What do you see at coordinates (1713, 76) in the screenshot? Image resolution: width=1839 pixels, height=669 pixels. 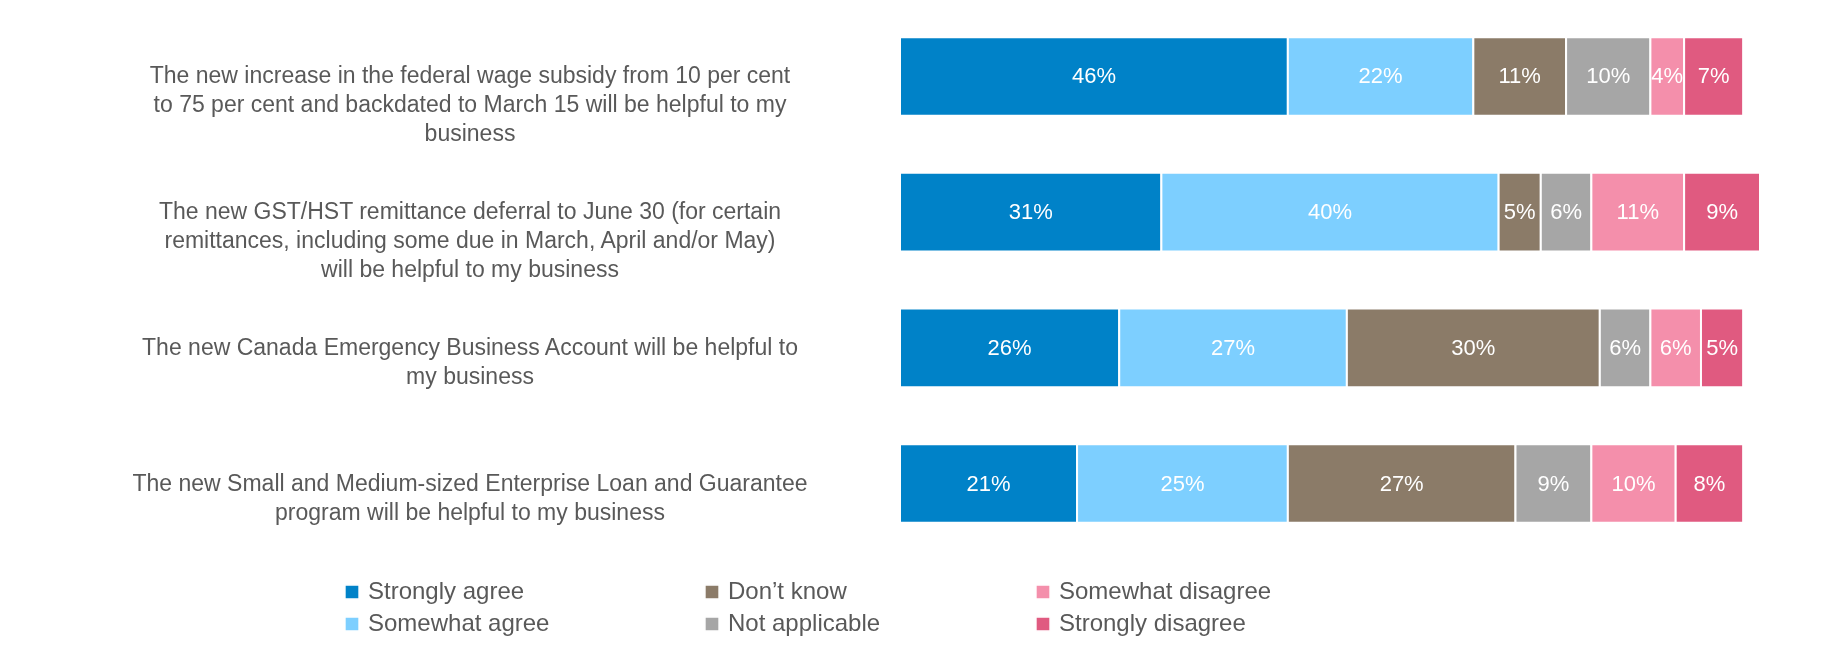 I see `data-label: 7%` at bounding box center [1713, 76].